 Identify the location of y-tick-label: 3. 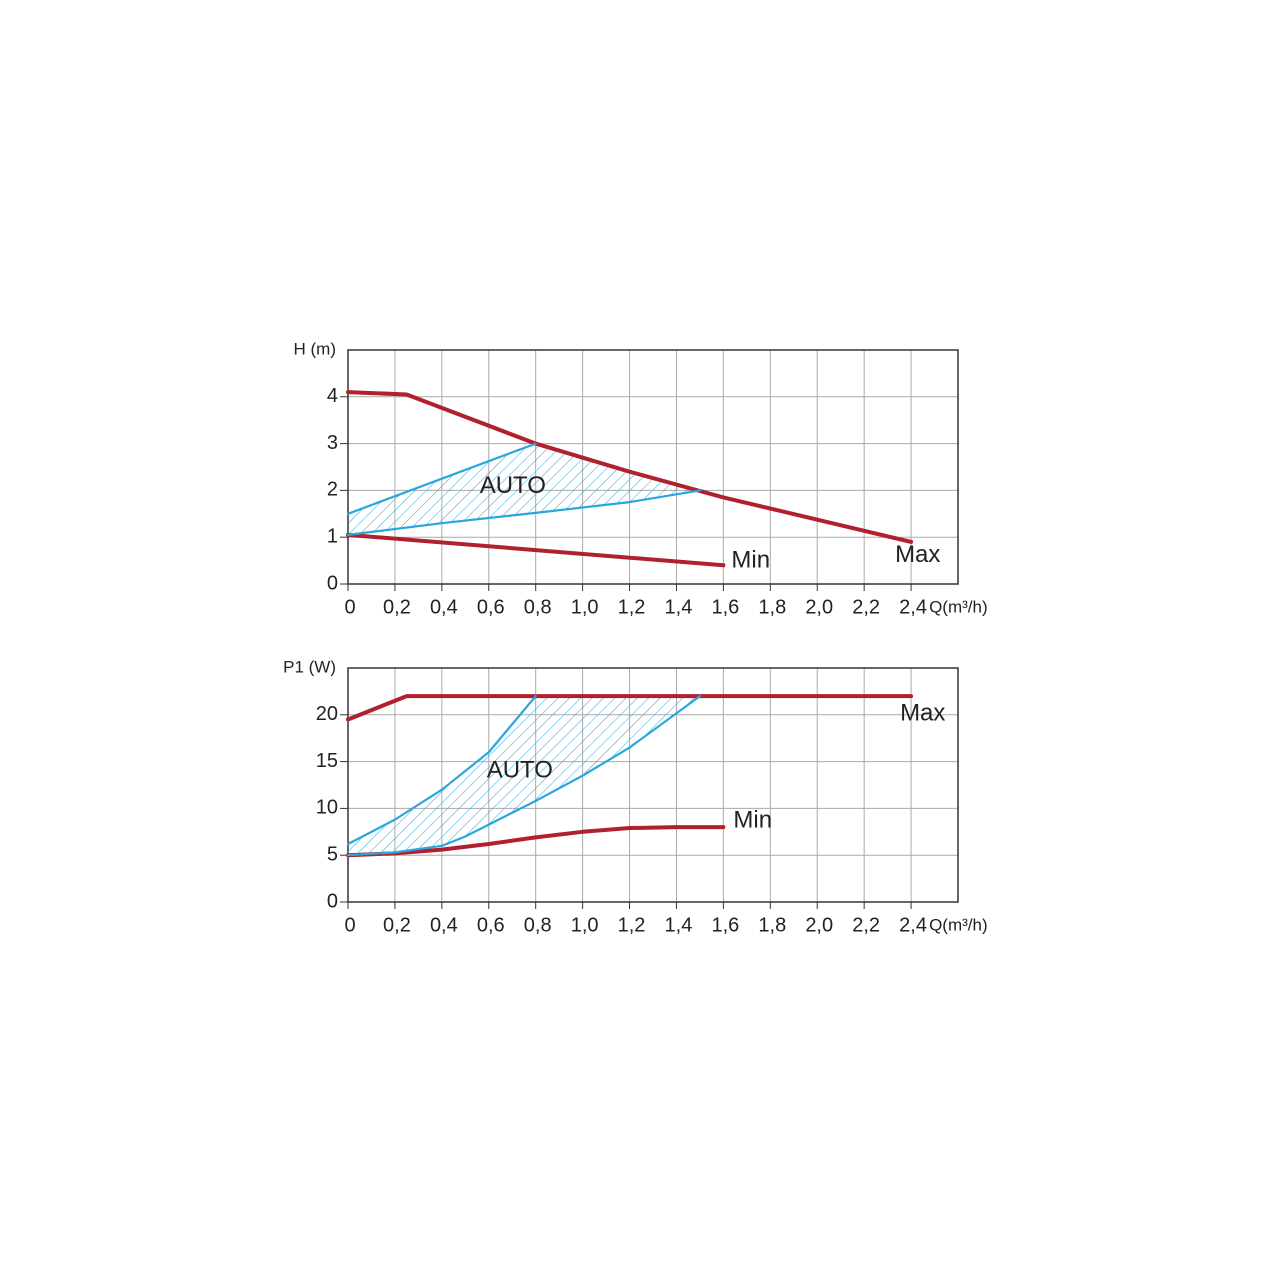
(332, 443).